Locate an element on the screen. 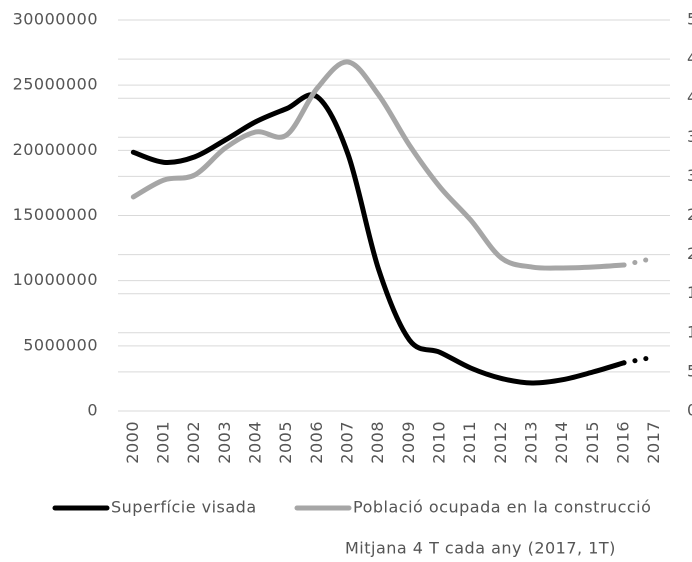  annotation: Mitjana 4 T cada any (2017, 1T) is located at coordinates (480, 548).